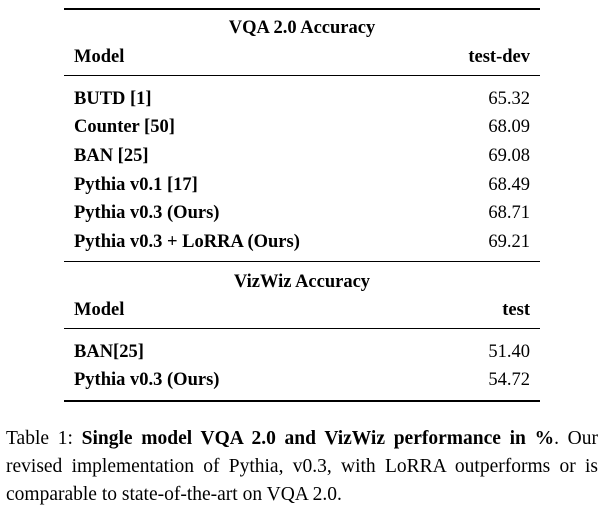  What do you see at coordinates (302, 328) in the screenshot?
I see `vizwiz-header-rule` at bounding box center [302, 328].